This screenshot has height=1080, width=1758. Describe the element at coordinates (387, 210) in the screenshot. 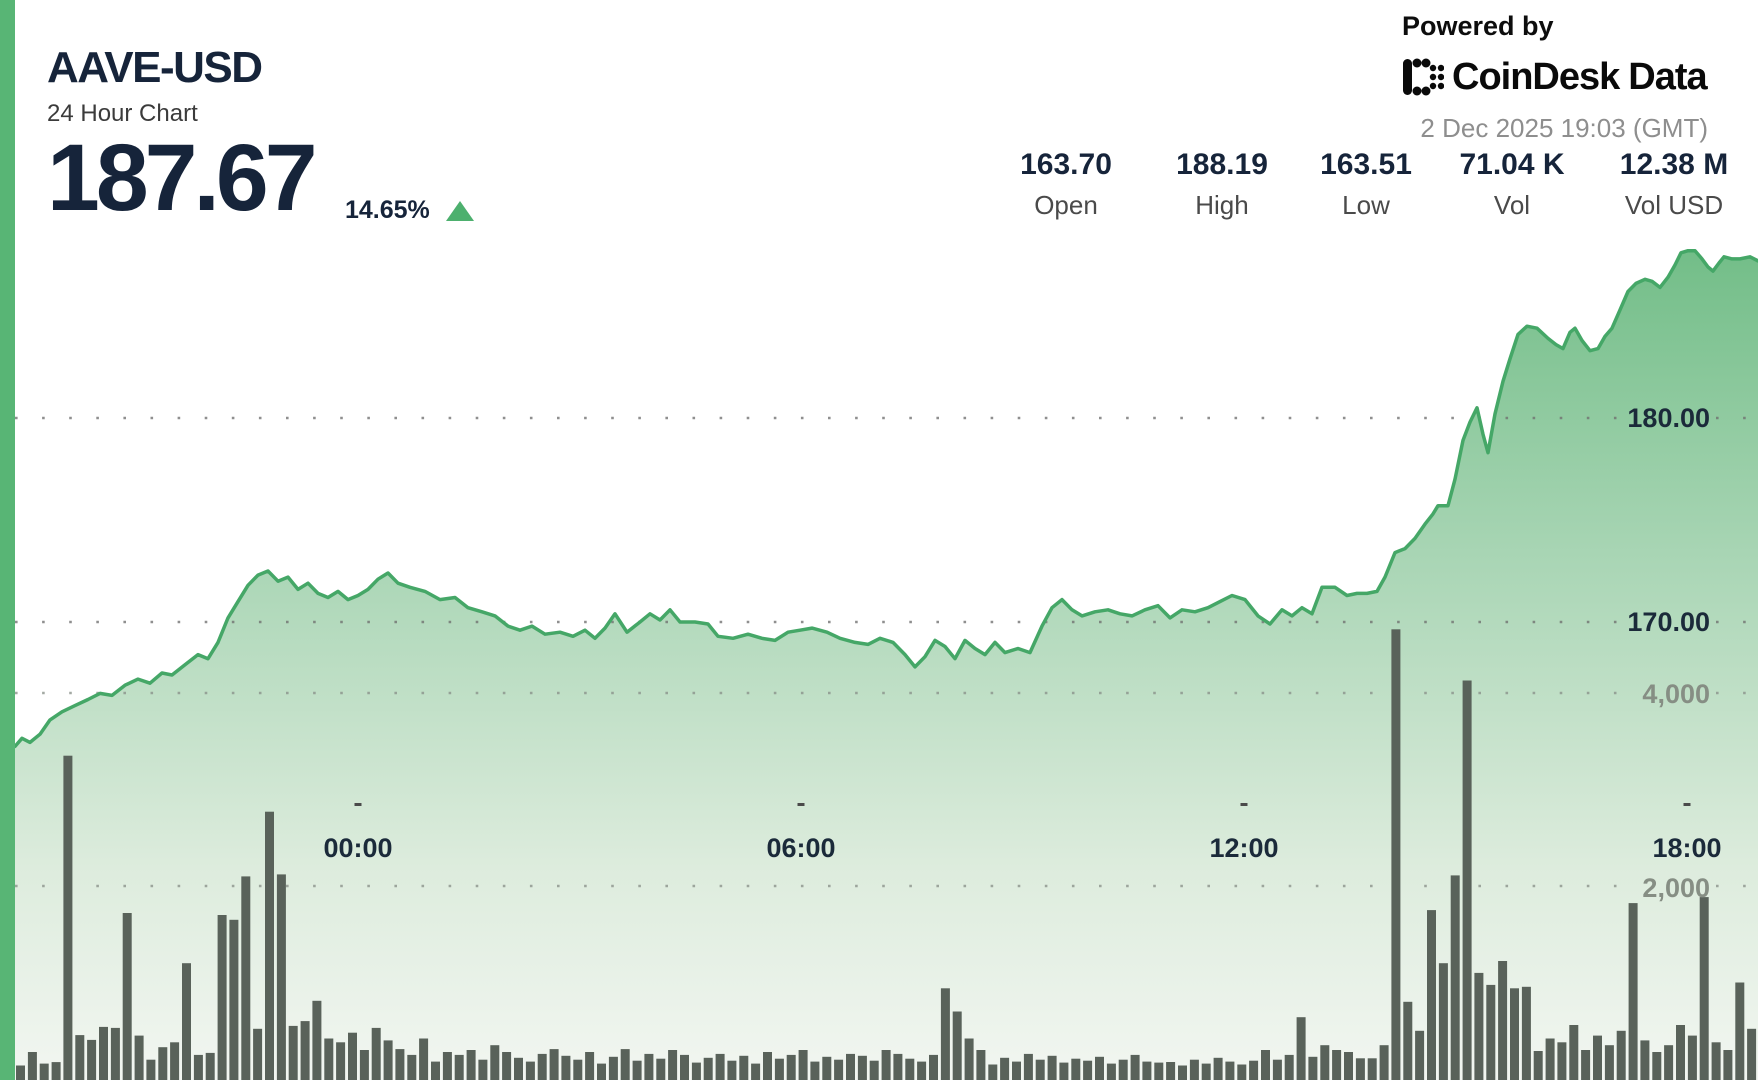

I see `change-percent: 14.65%` at that location.